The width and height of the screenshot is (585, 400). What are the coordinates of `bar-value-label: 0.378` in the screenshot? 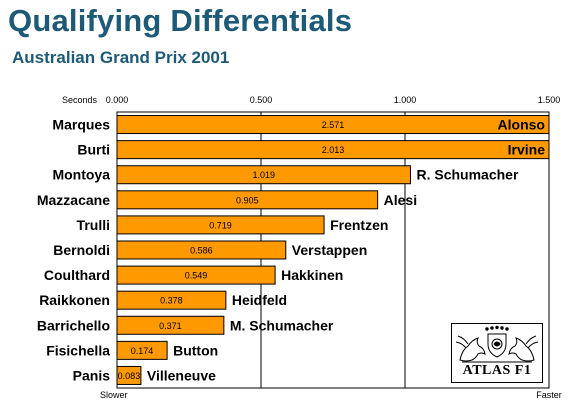 It's located at (171, 301).